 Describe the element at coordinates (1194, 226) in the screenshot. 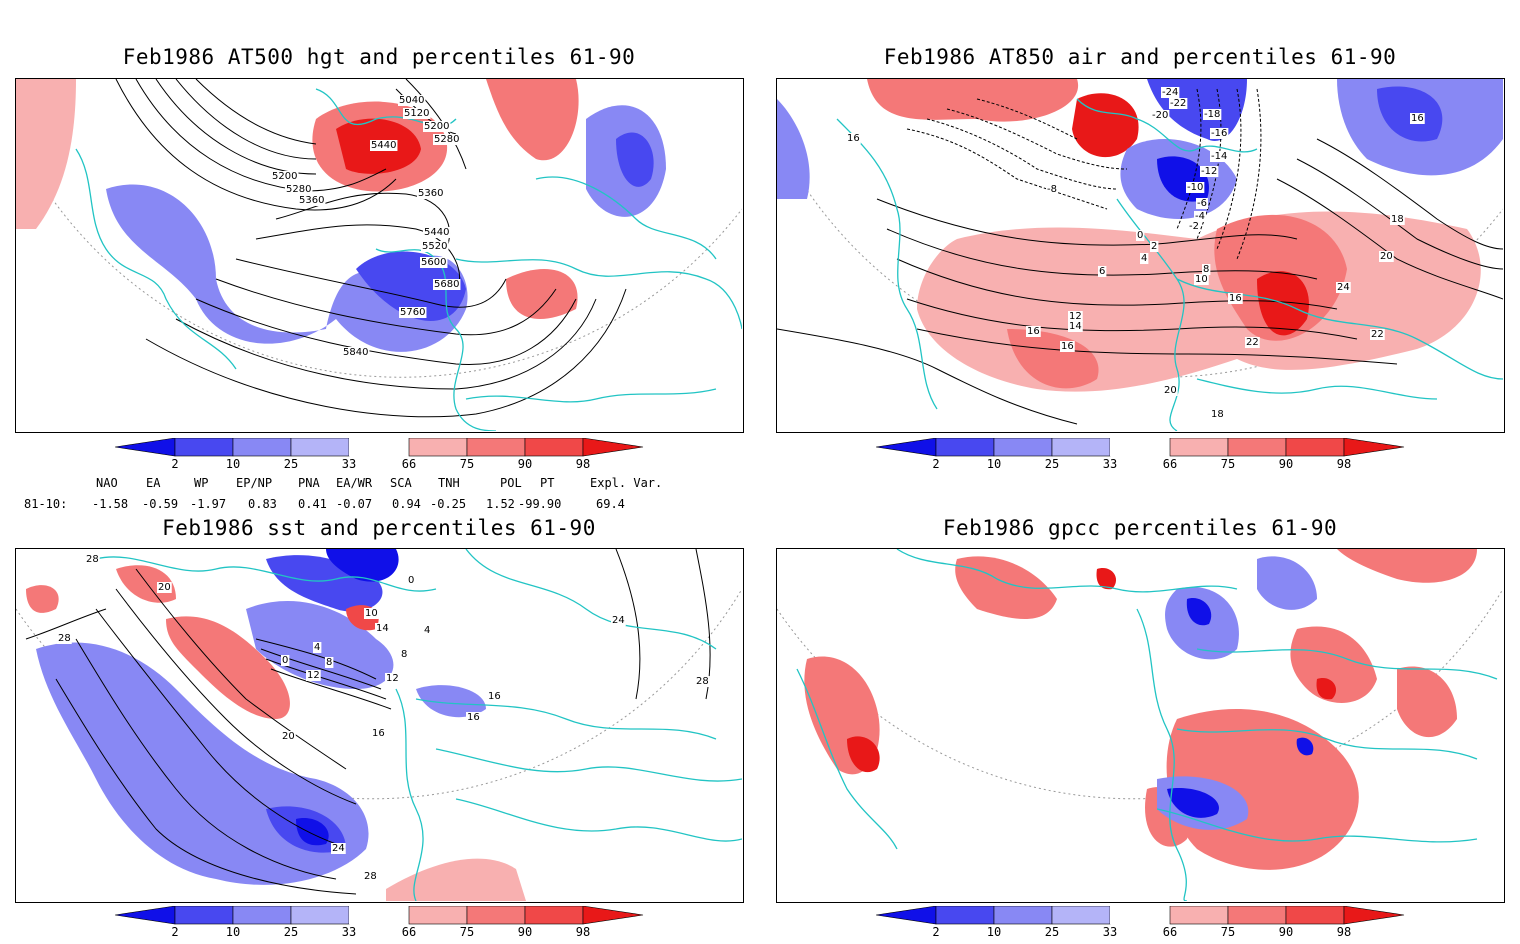

I see `contour-label: -2` at that location.